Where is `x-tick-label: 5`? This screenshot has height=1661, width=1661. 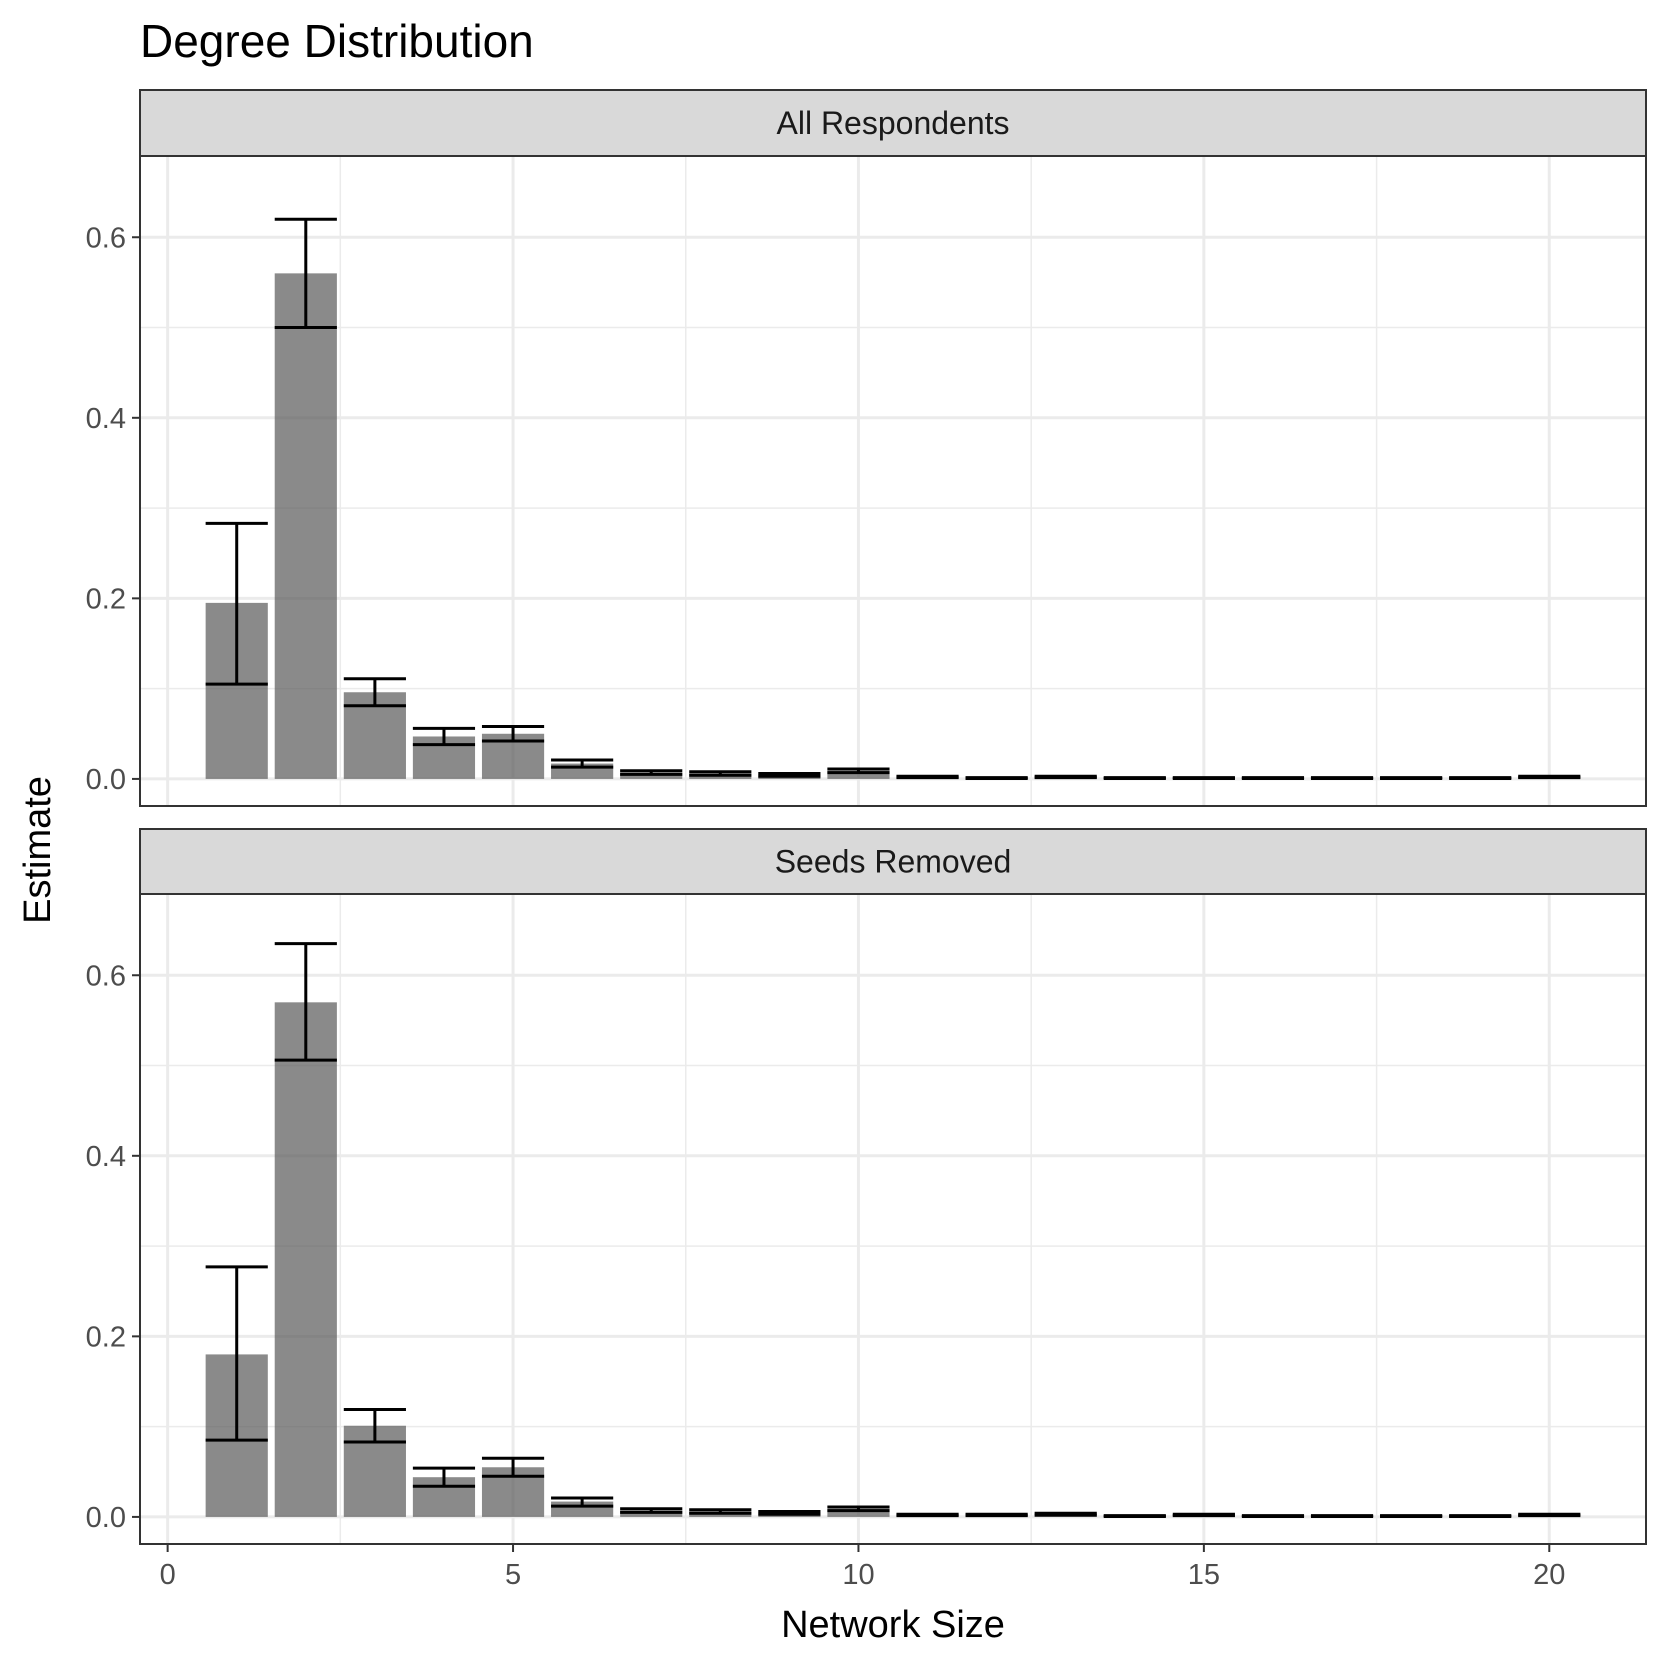 x-tick-label: 5 is located at coordinates (513, 1575).